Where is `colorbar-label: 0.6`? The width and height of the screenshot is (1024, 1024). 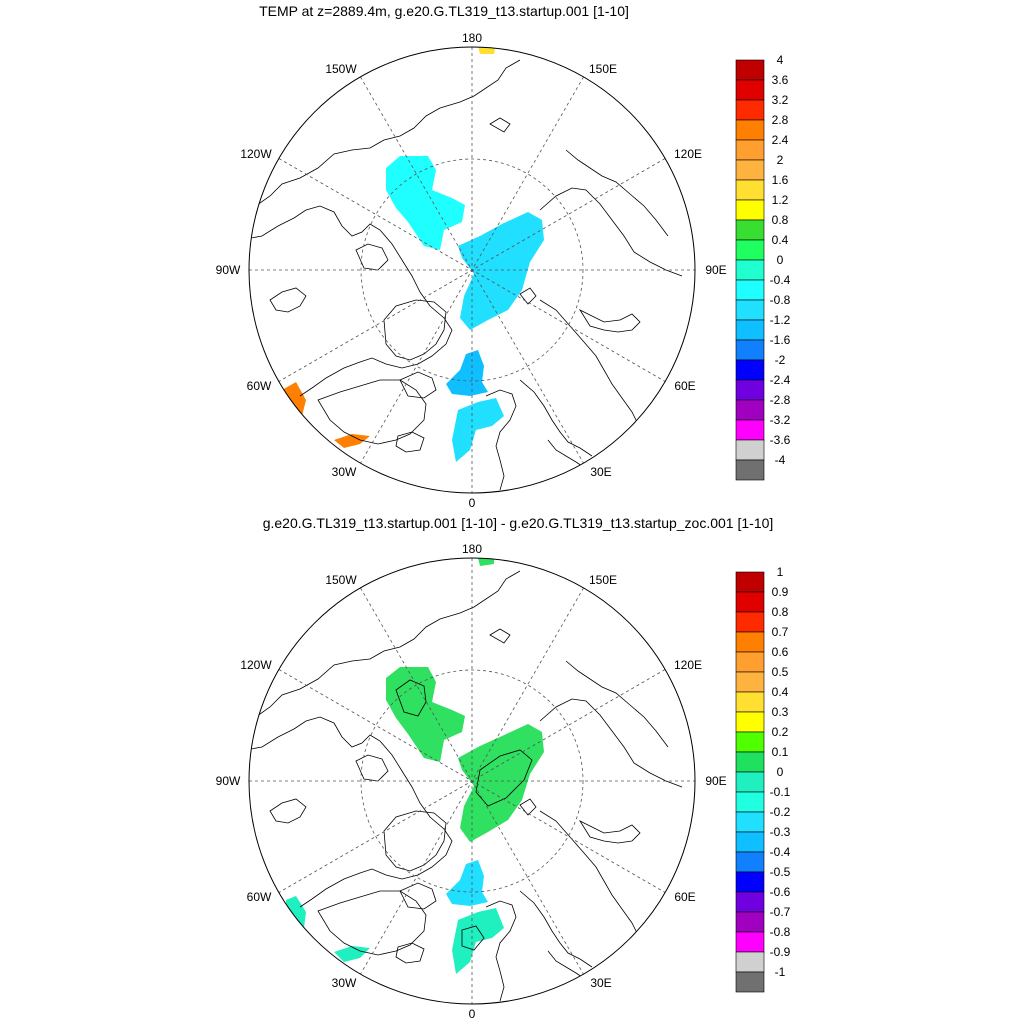
colorbar-label: 0.6 is located at coordinates (780, 652).